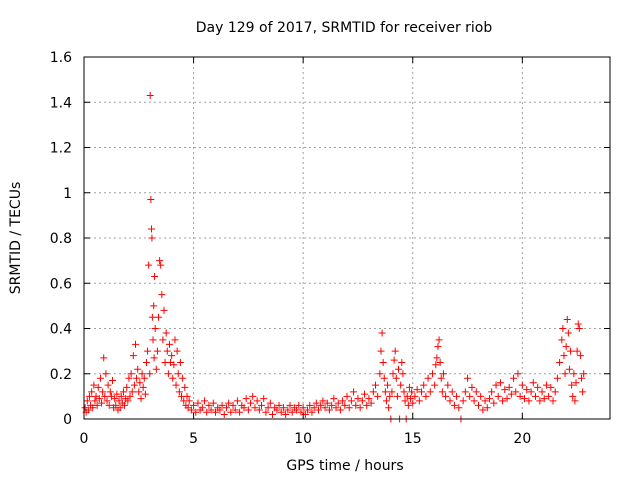 This screenshot has width=640, height=480. I want to click on y-axis-label: SRMTID / TECUs, so click(16, 238).